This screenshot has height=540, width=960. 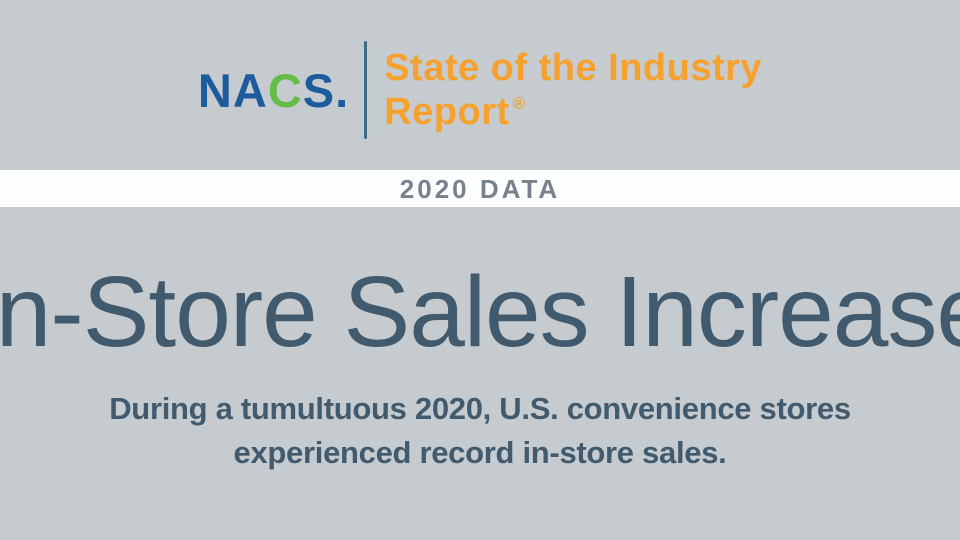 I want to click on year-banner: 2020 DATA, so click(x=480, y=188).